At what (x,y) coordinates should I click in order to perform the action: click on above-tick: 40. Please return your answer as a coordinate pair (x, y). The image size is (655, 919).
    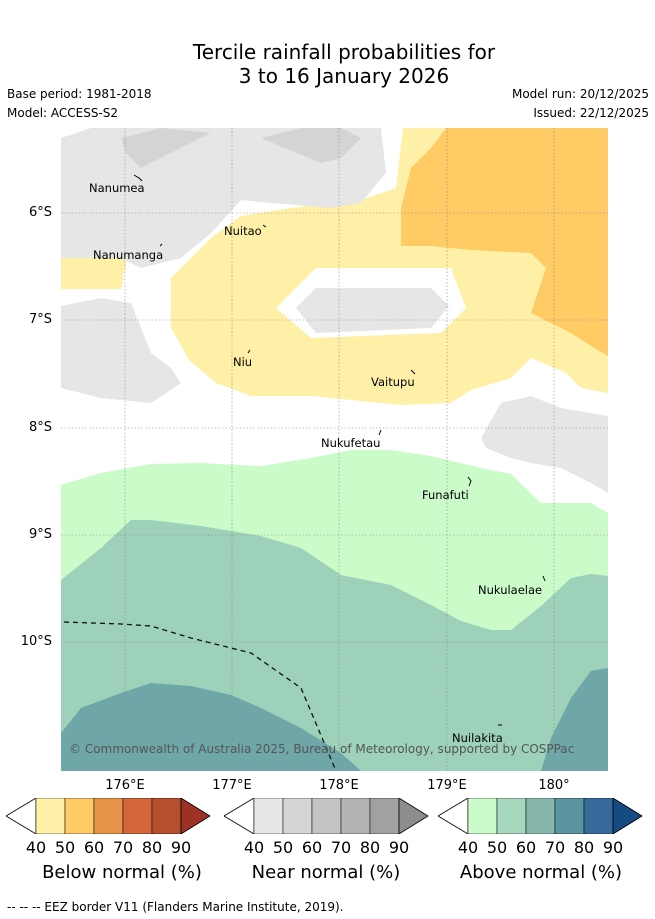
    Looking at the image, I should click on (468, 847).